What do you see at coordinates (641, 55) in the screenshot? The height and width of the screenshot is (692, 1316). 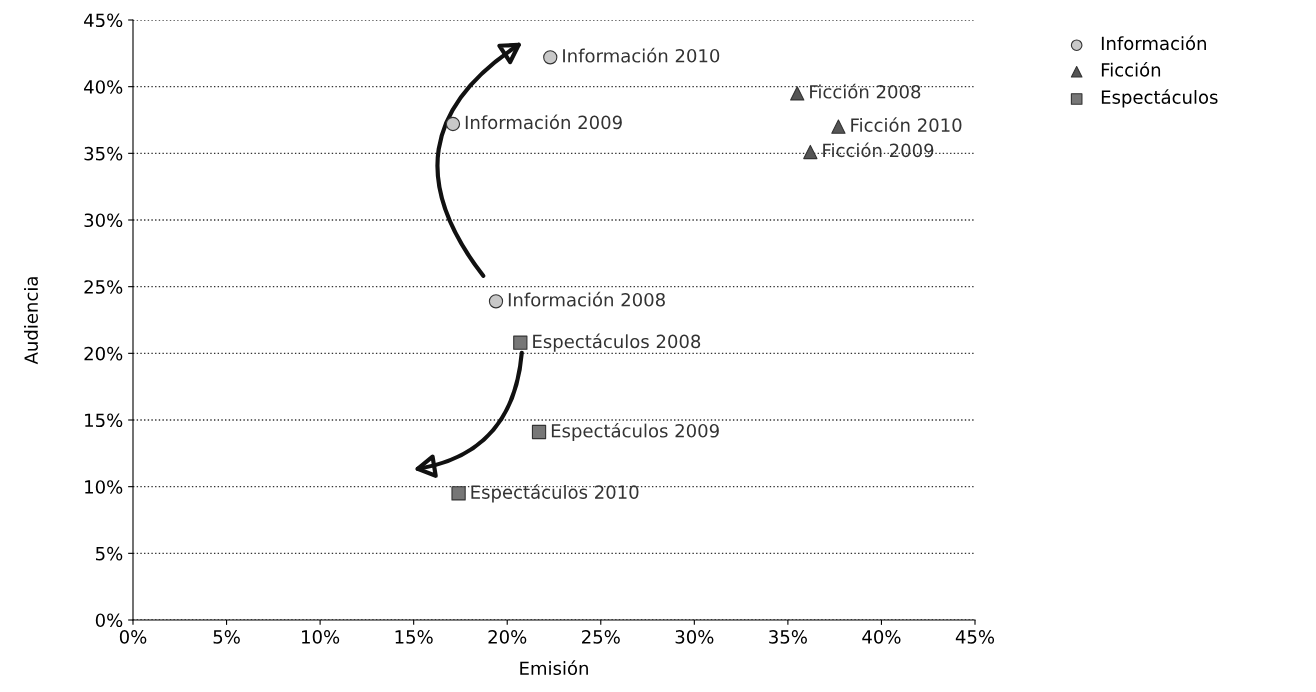 I see `annotation: Información 2010` at bounding box center [641, 55].